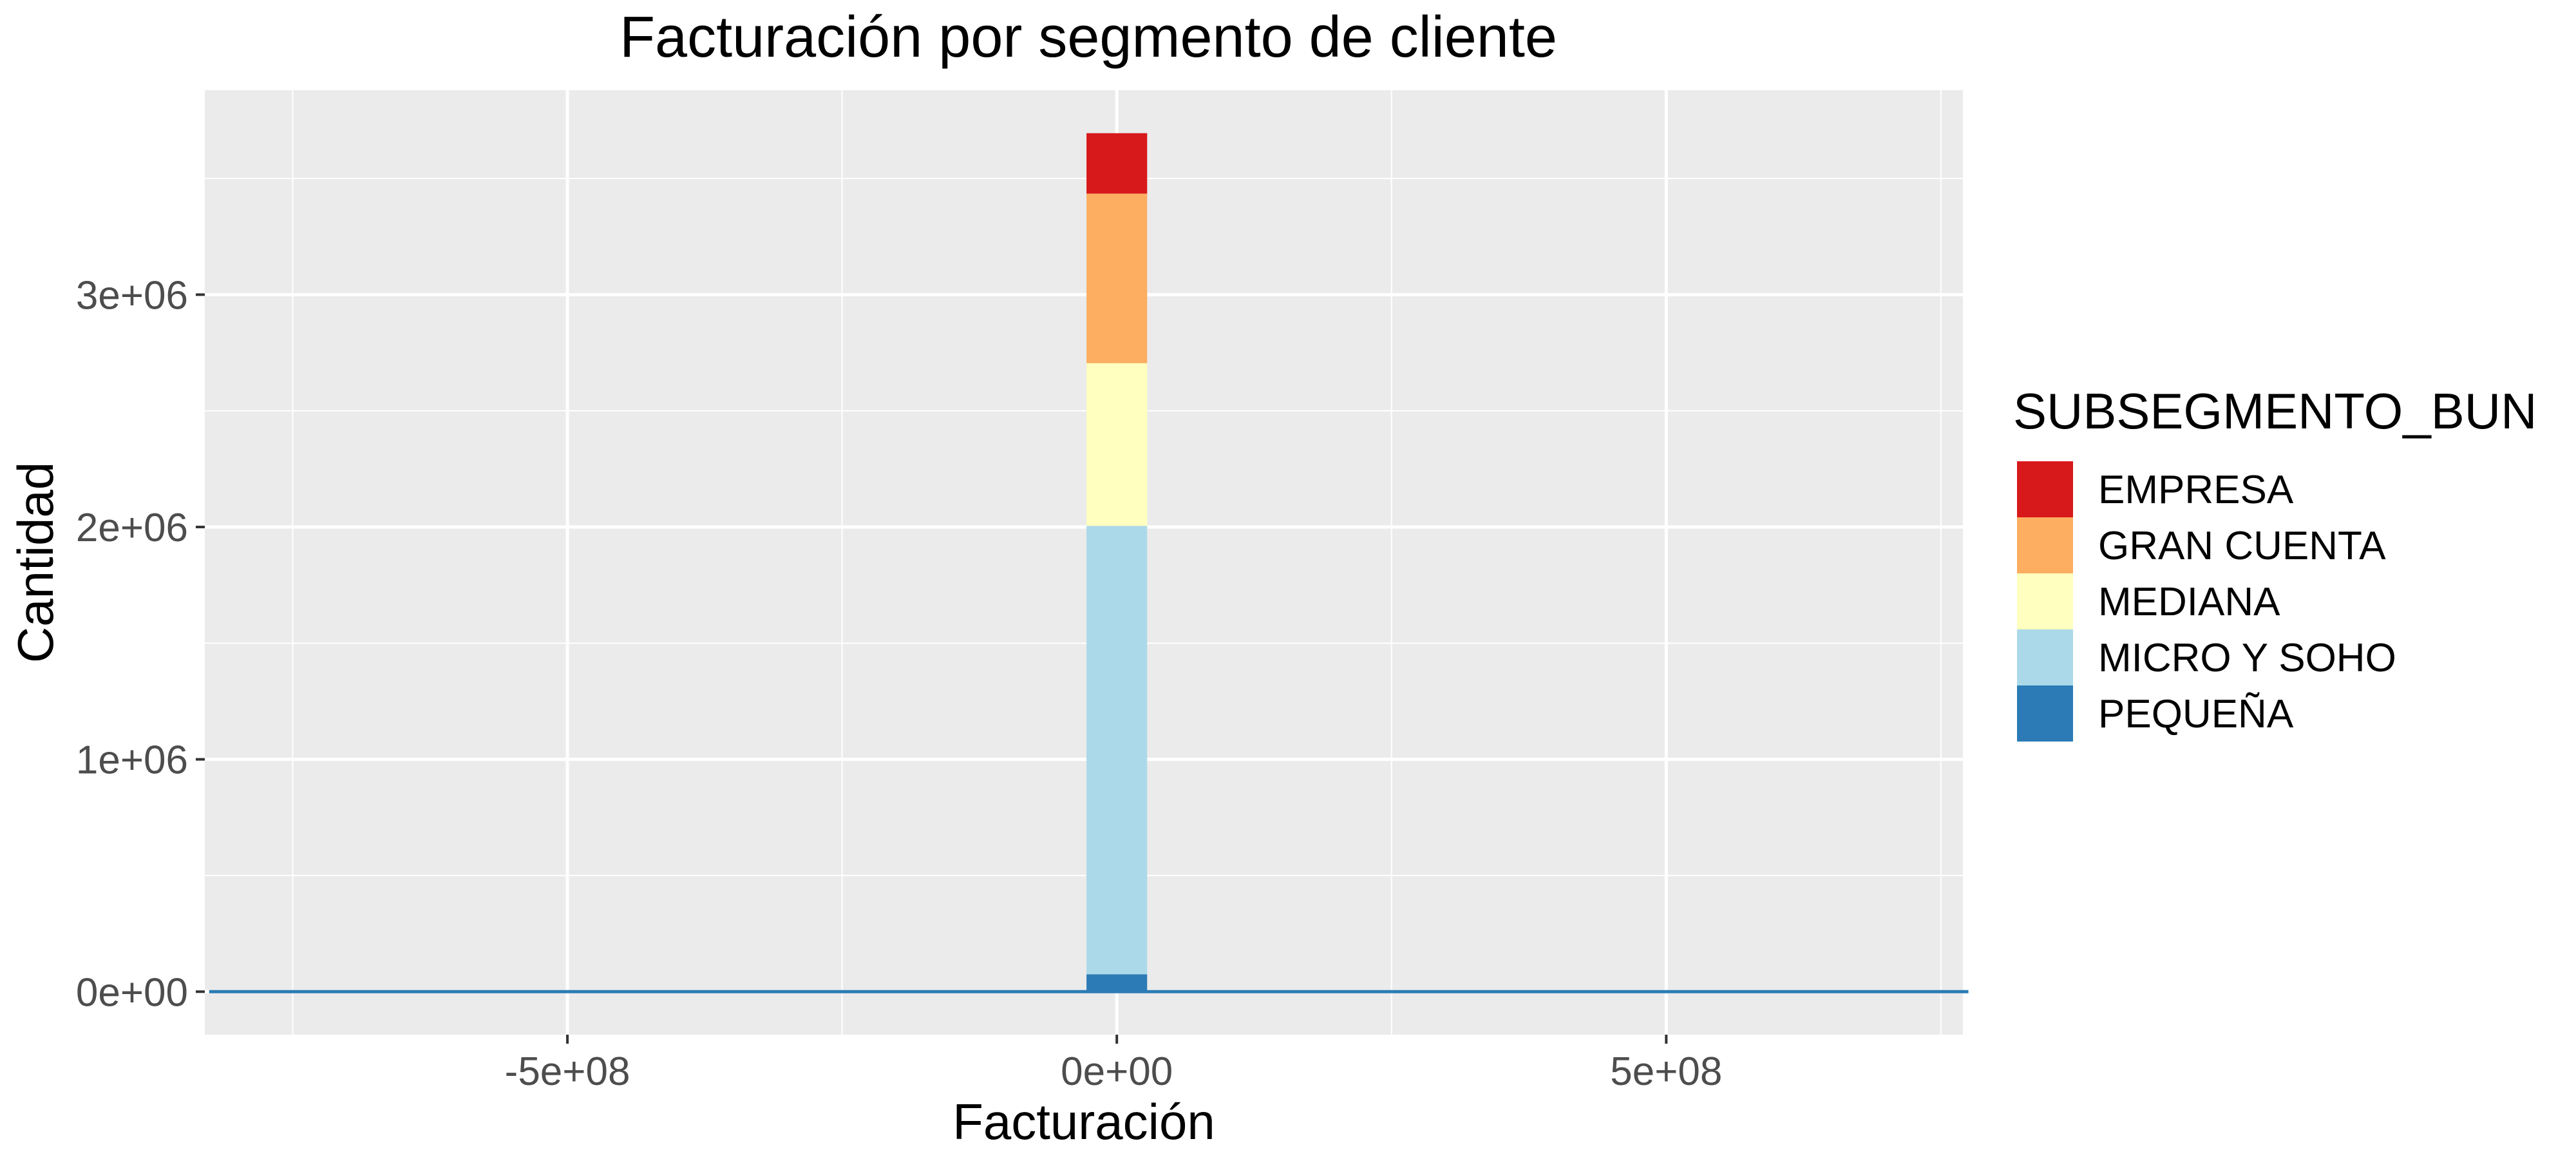 The height and width of the screenshot is (1159, 2576). Describe the element at coordinates (1666, 1071) in the screenshot. I see `x-tick-label: 5e+08` at that location.